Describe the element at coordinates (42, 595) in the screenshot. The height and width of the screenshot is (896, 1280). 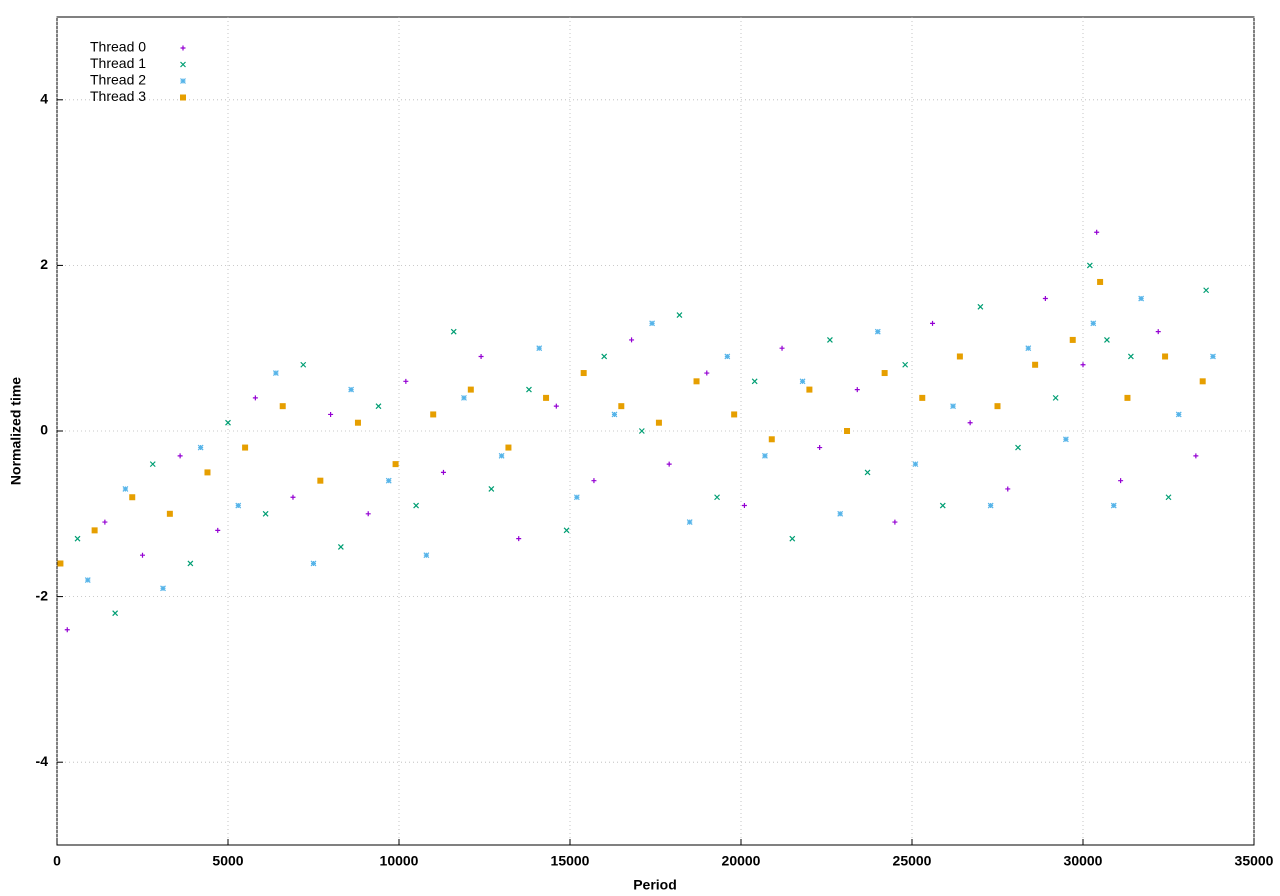
I see `y-tick-label: -2` at that location.